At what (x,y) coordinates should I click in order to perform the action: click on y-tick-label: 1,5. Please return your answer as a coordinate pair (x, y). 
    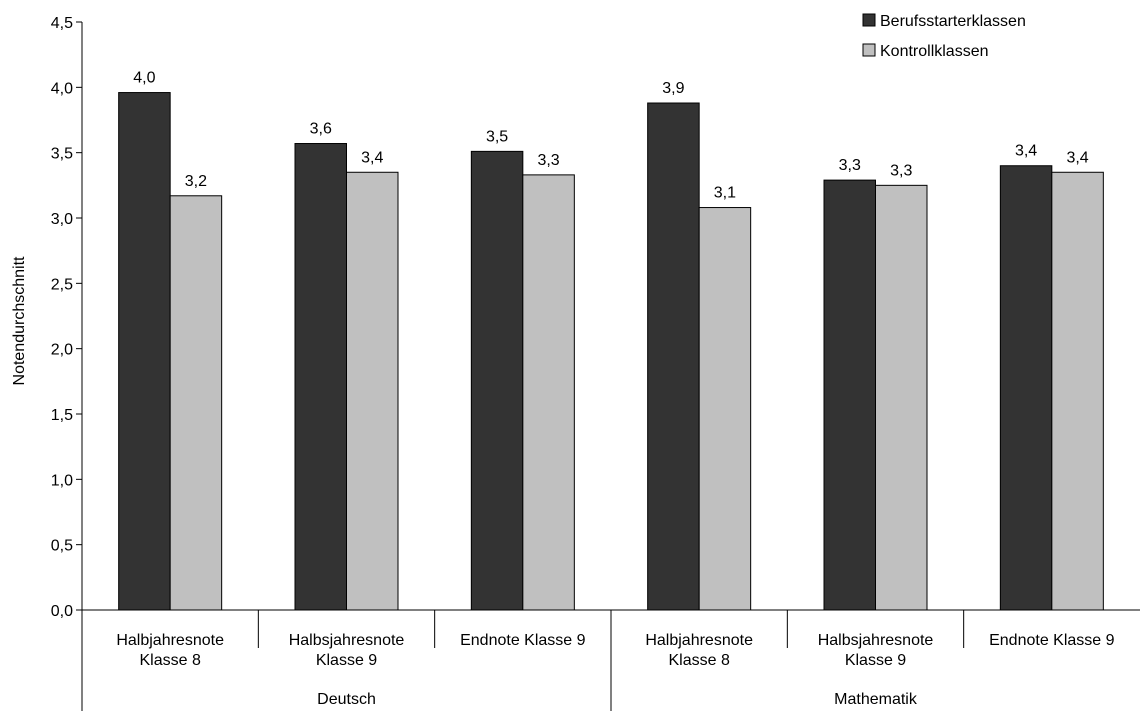
    Looking at the image, I should click on (62, 415).